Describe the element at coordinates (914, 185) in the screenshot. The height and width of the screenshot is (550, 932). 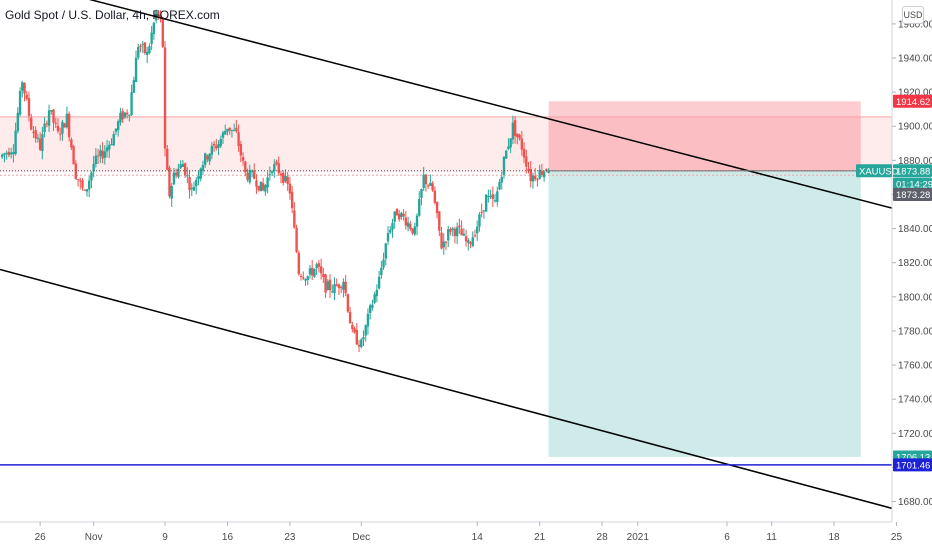
I see `countdown-tag-text: 01:14:29` at that location.